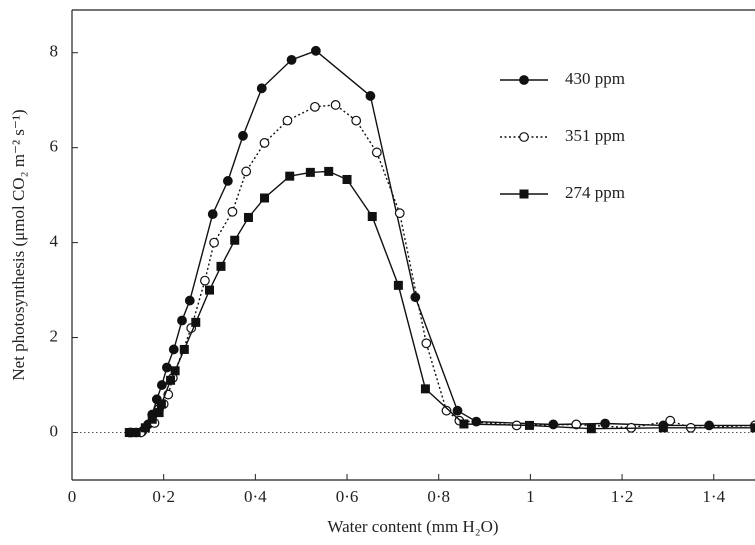  What do you see at coordinates (72, 496) in the screenshot?
I see `x-tick-label: 0` at bounding box center [72, 496].